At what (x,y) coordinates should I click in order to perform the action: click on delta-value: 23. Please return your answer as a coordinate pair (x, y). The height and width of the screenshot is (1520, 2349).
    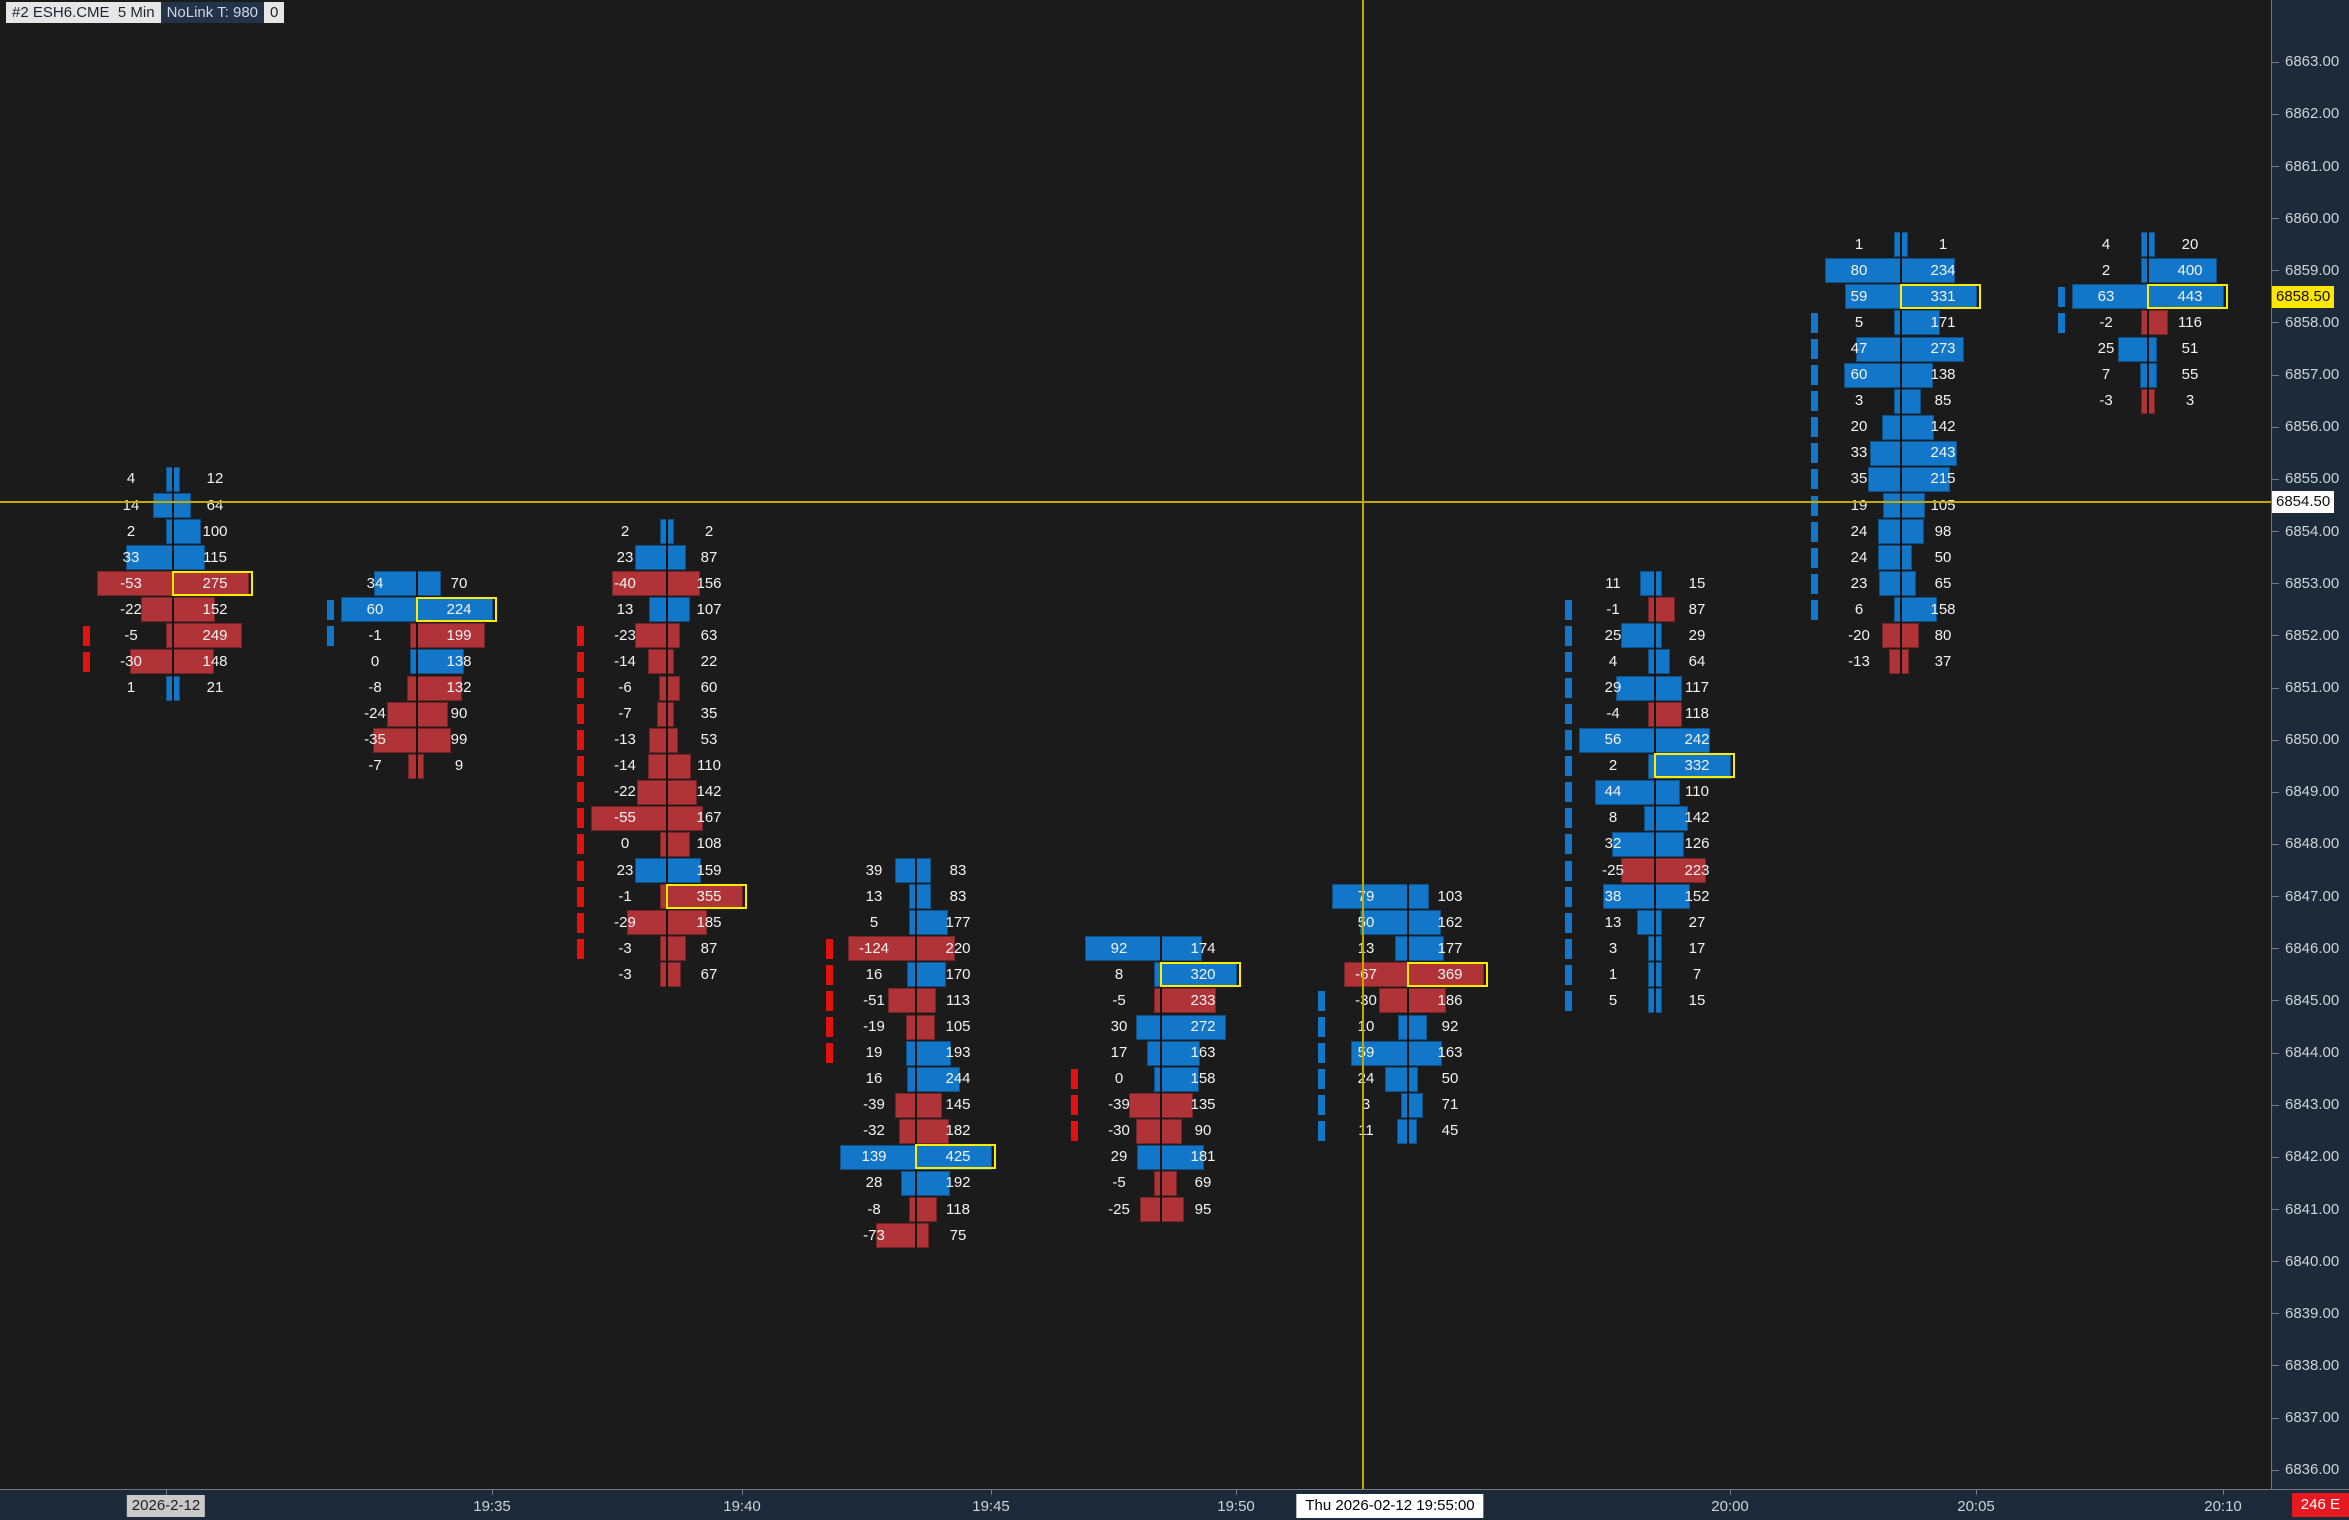
    Looking at the image, I should click on (625, 870).